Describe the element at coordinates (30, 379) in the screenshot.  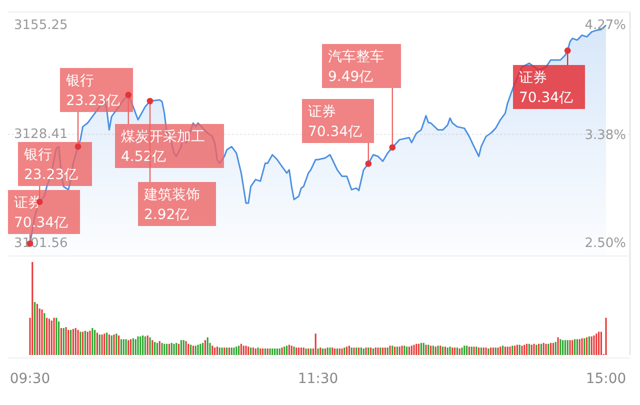
I see `x-tick-label: 09:30` at that location.